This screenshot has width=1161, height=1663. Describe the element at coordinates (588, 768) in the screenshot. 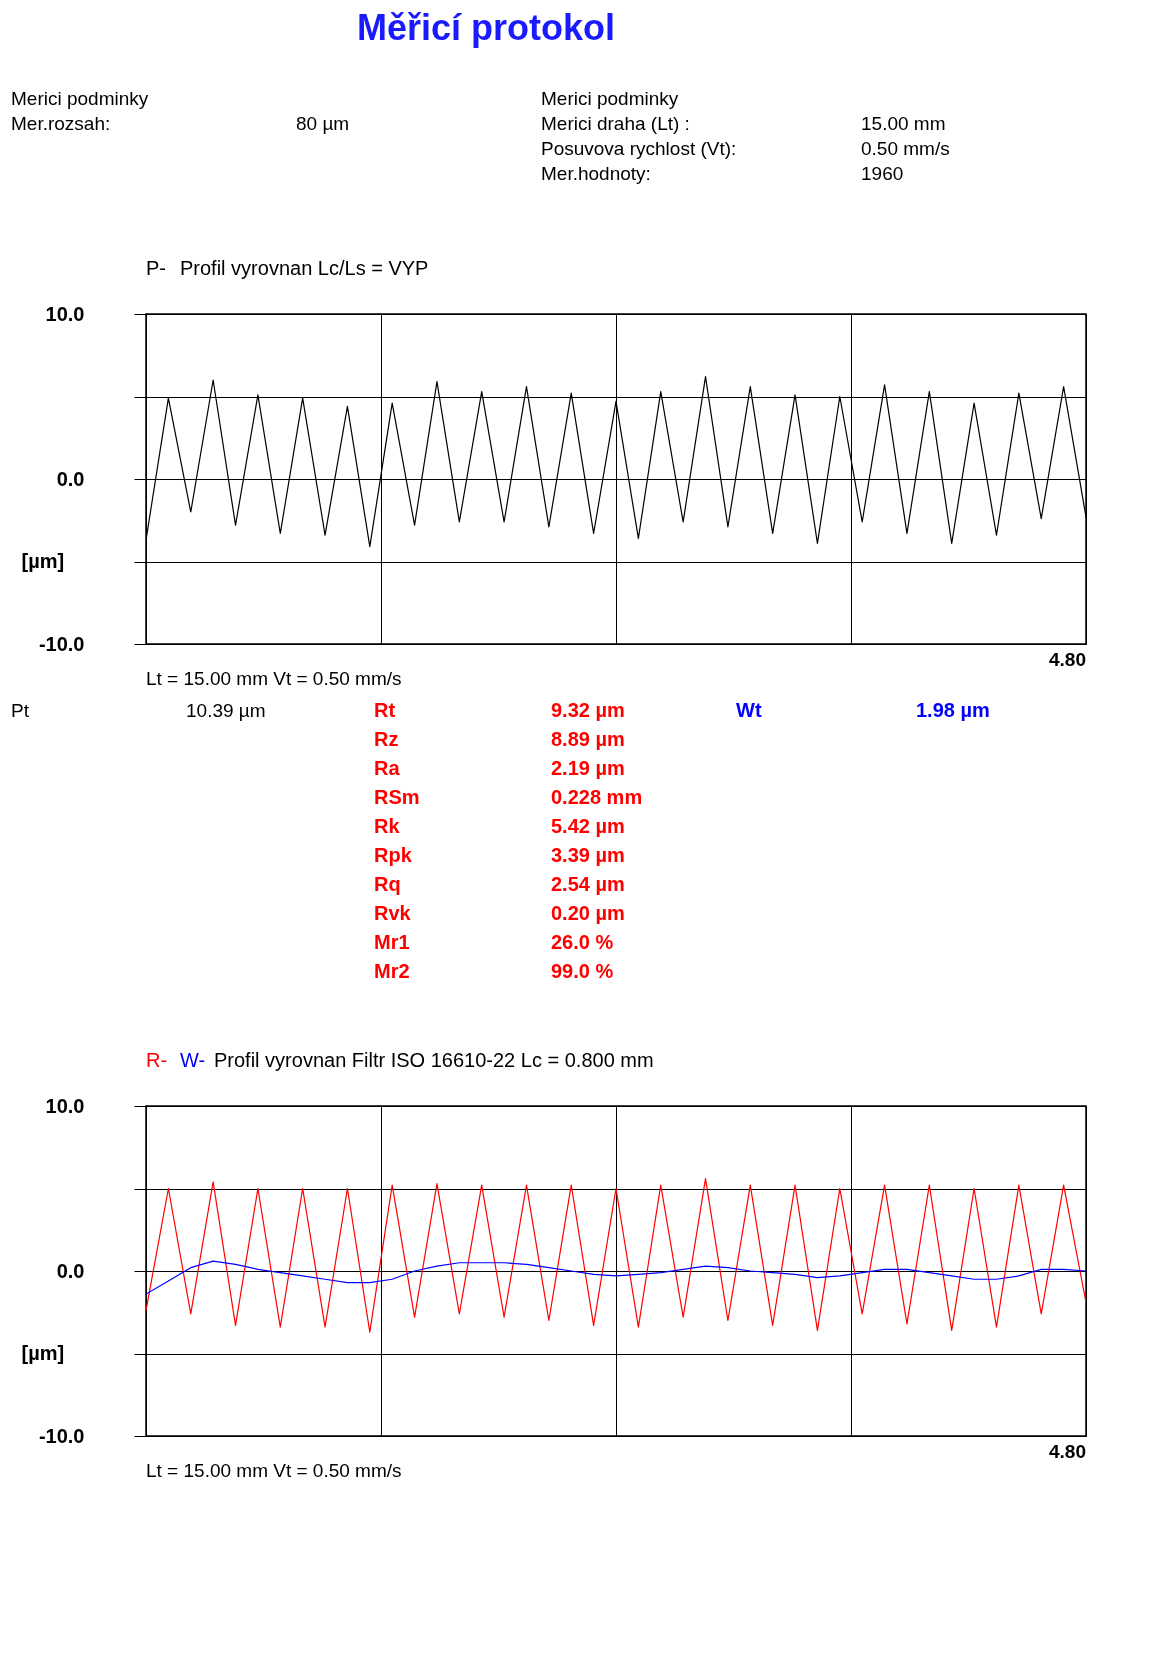

I see `text: 2.19 µm` at that location.